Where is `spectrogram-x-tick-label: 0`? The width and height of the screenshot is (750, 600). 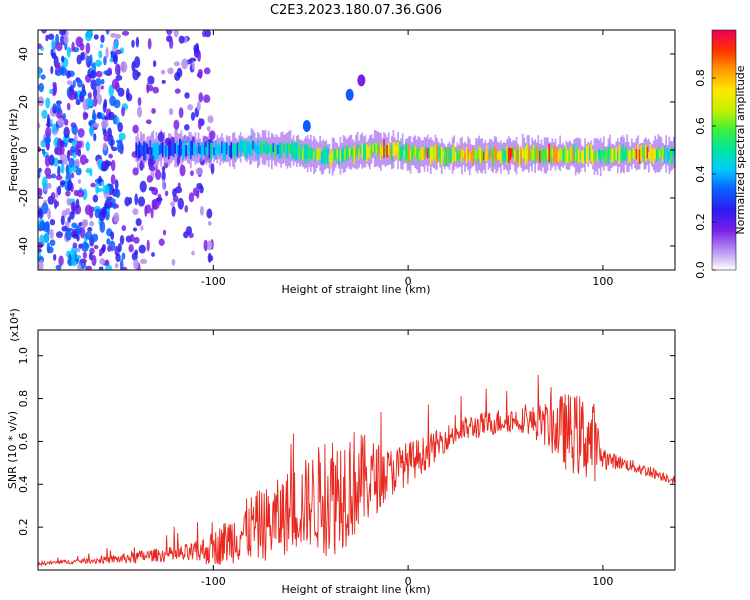
spectrogram-x-tick-label: 0 is located at coordinates (408, 281).